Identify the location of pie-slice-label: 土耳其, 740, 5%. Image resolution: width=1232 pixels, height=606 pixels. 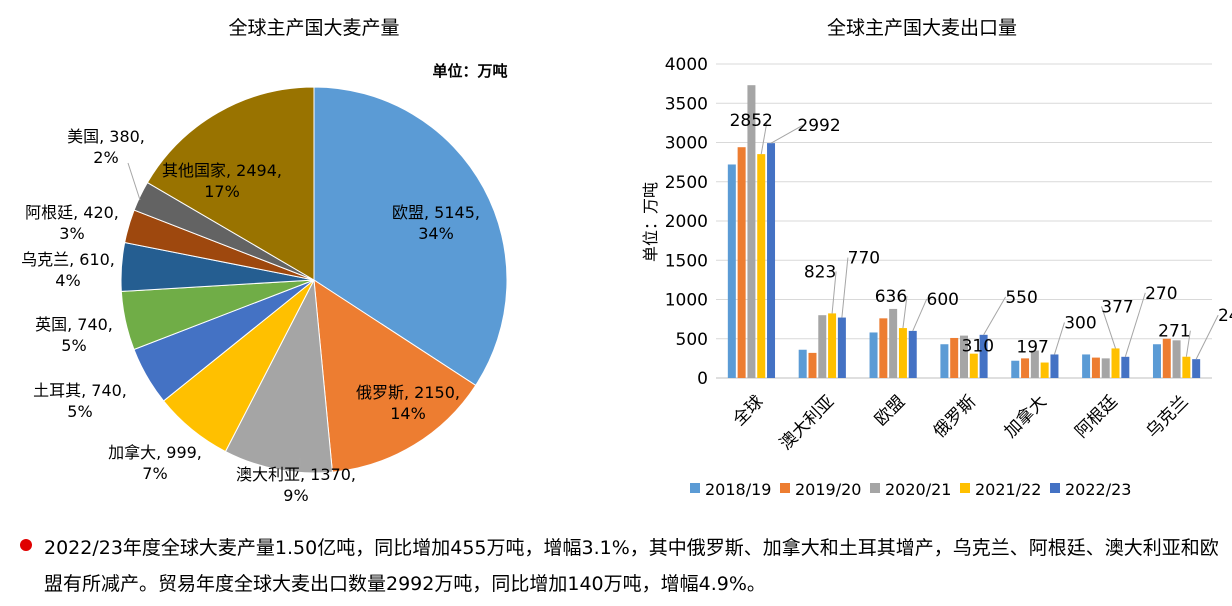
(80, 401).